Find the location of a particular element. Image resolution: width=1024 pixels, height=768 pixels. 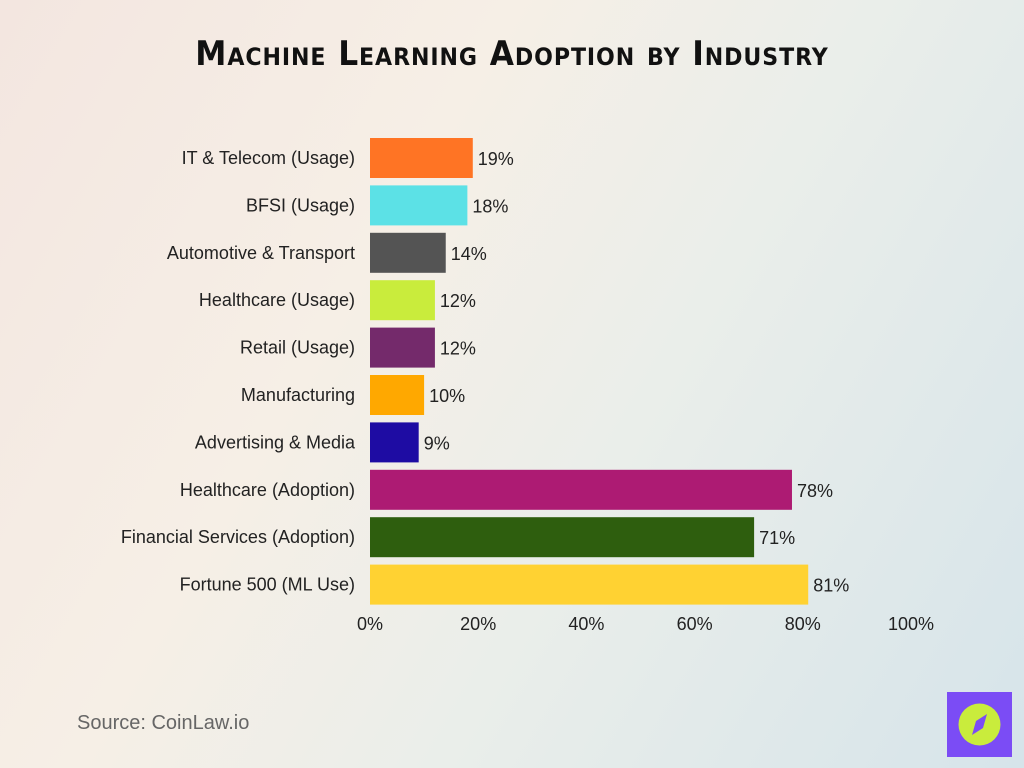

data-label: 9% is located at coordinates (437, 443).